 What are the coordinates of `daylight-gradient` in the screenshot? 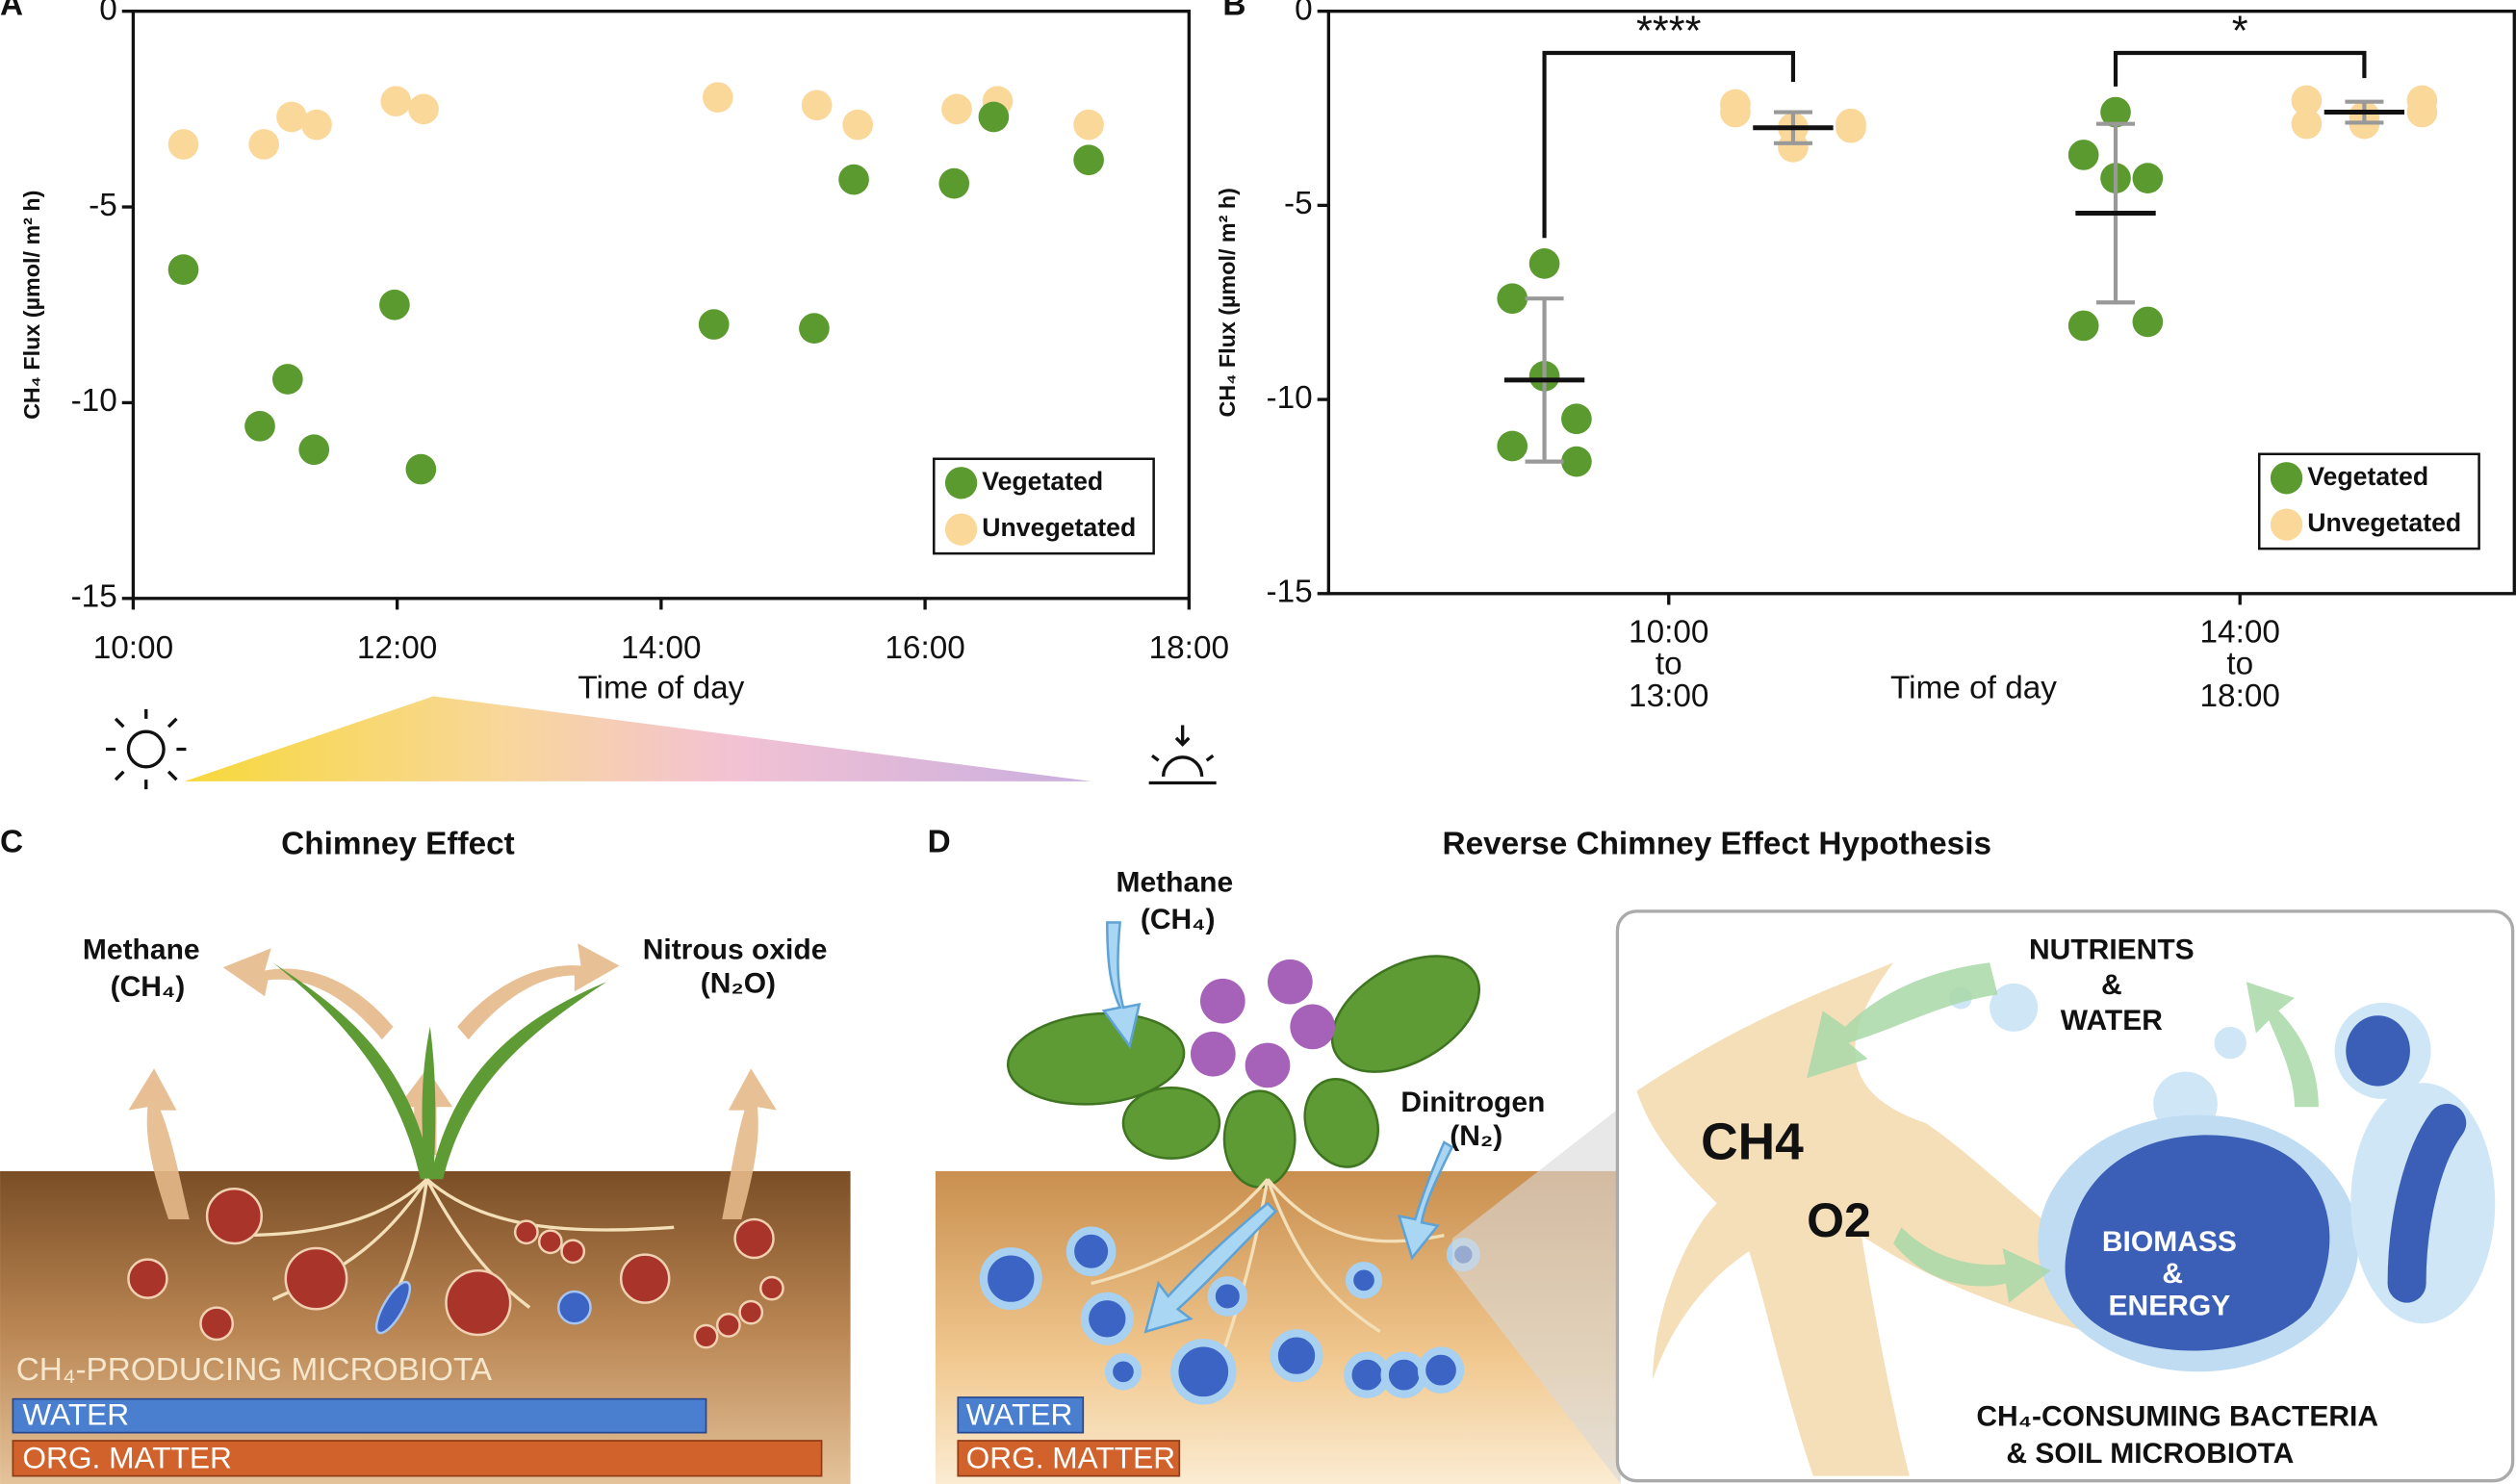 It's located at (637, 738).